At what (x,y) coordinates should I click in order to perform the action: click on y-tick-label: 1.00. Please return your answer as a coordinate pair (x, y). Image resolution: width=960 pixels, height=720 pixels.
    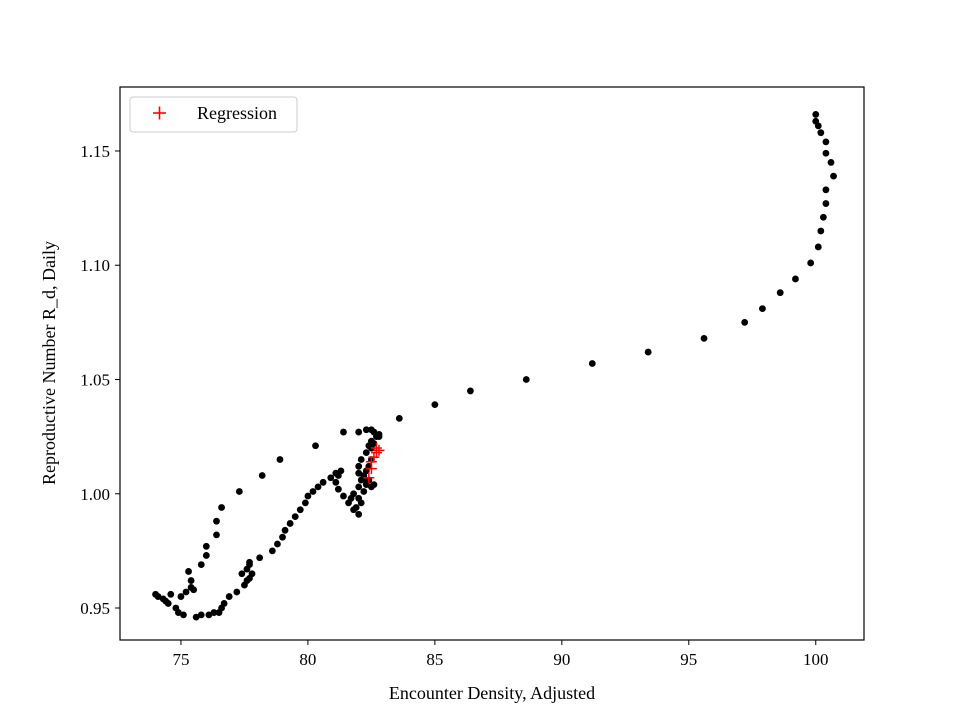
    Looking at the image, I should click on (95, 494).